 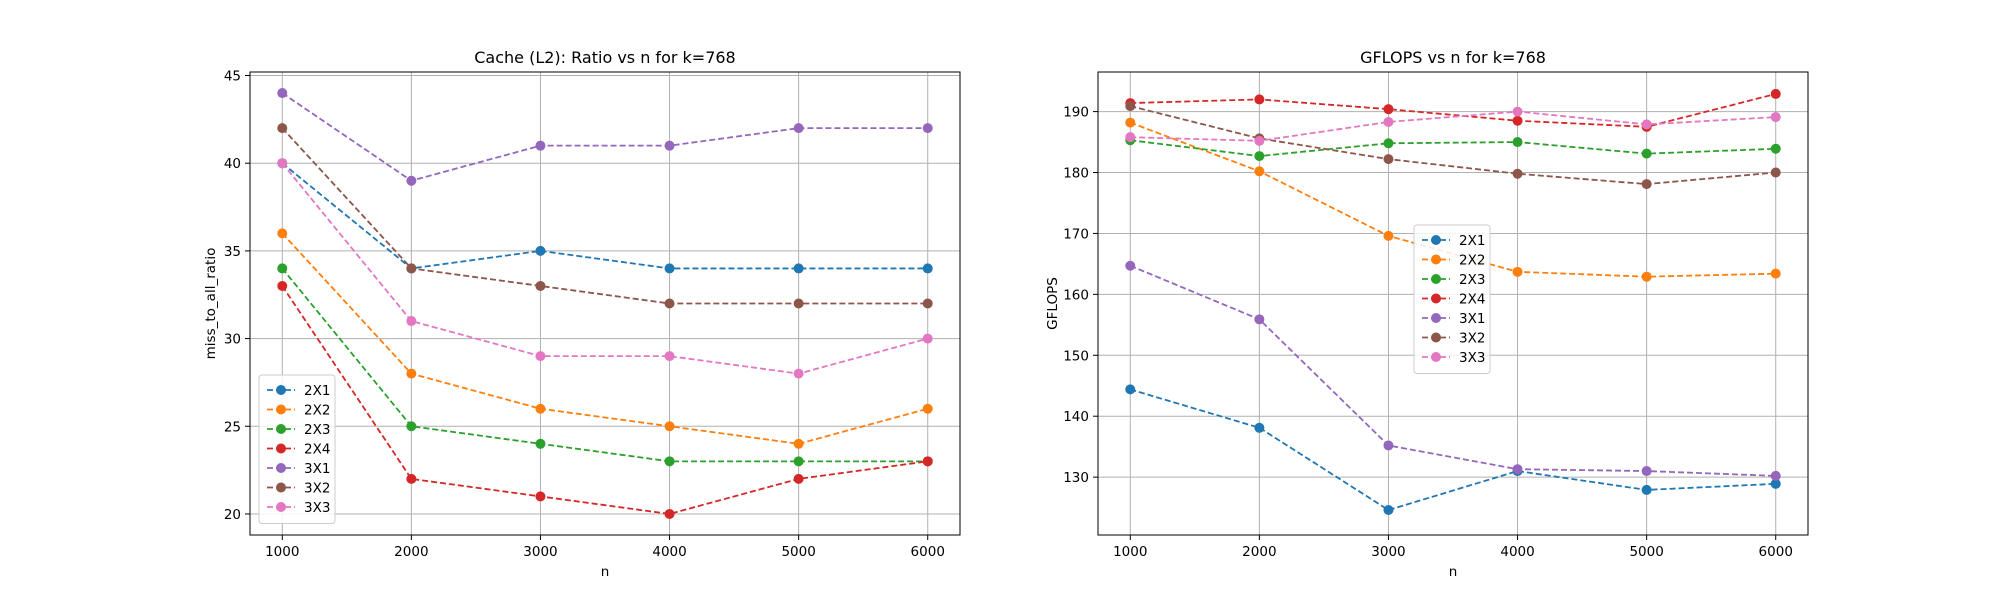 What do you see at coordinates (317, 430) in the screenshot?
I see `legend-label: 2X3` at bounding box center [317, 430].